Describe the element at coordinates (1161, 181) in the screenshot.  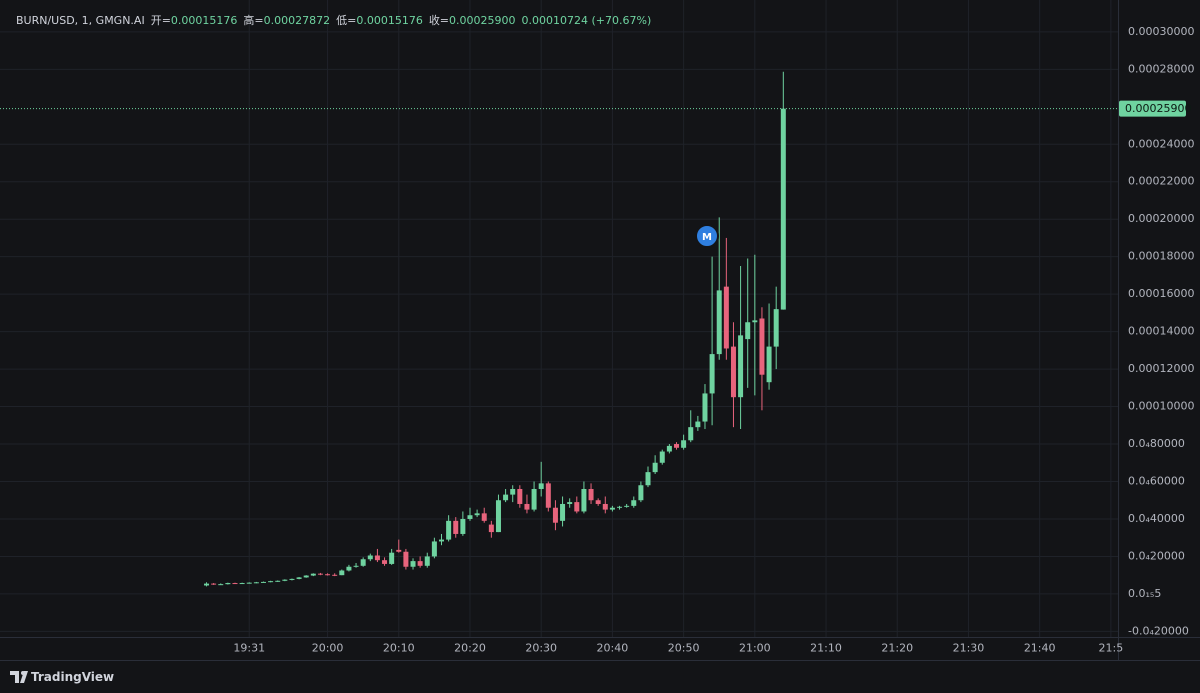
I see `y-tick-label: 0.00022000` at that location.